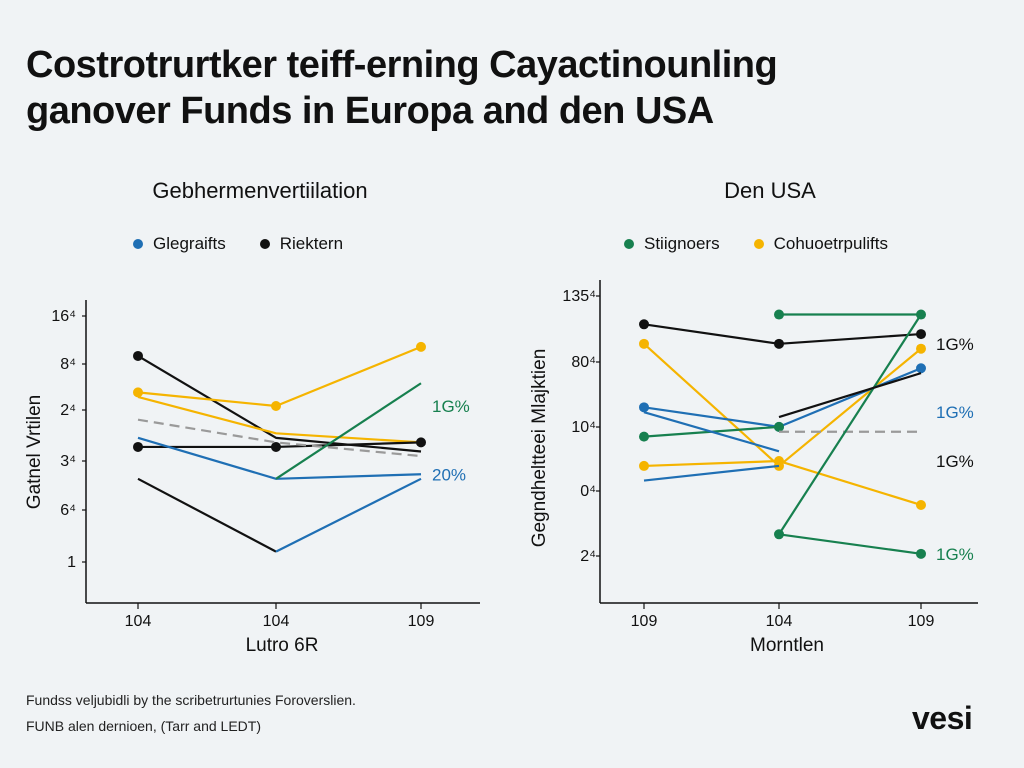 The width and height of the screenshot is (1024, 768). What do you see at coordinates (539, 448) in the screenshot?
I see `y-axis-title: Gegndheltteei Mlajktien` at bounding box center [539, 448].